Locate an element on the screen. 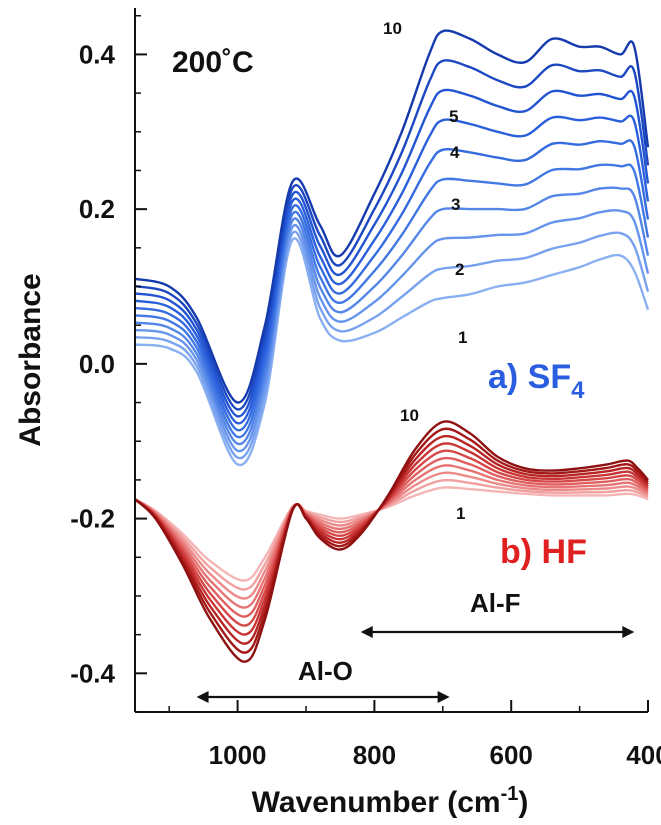 The image size is (661, 825). y-tick-label: 0.2 is located at coordinates (97, 209).